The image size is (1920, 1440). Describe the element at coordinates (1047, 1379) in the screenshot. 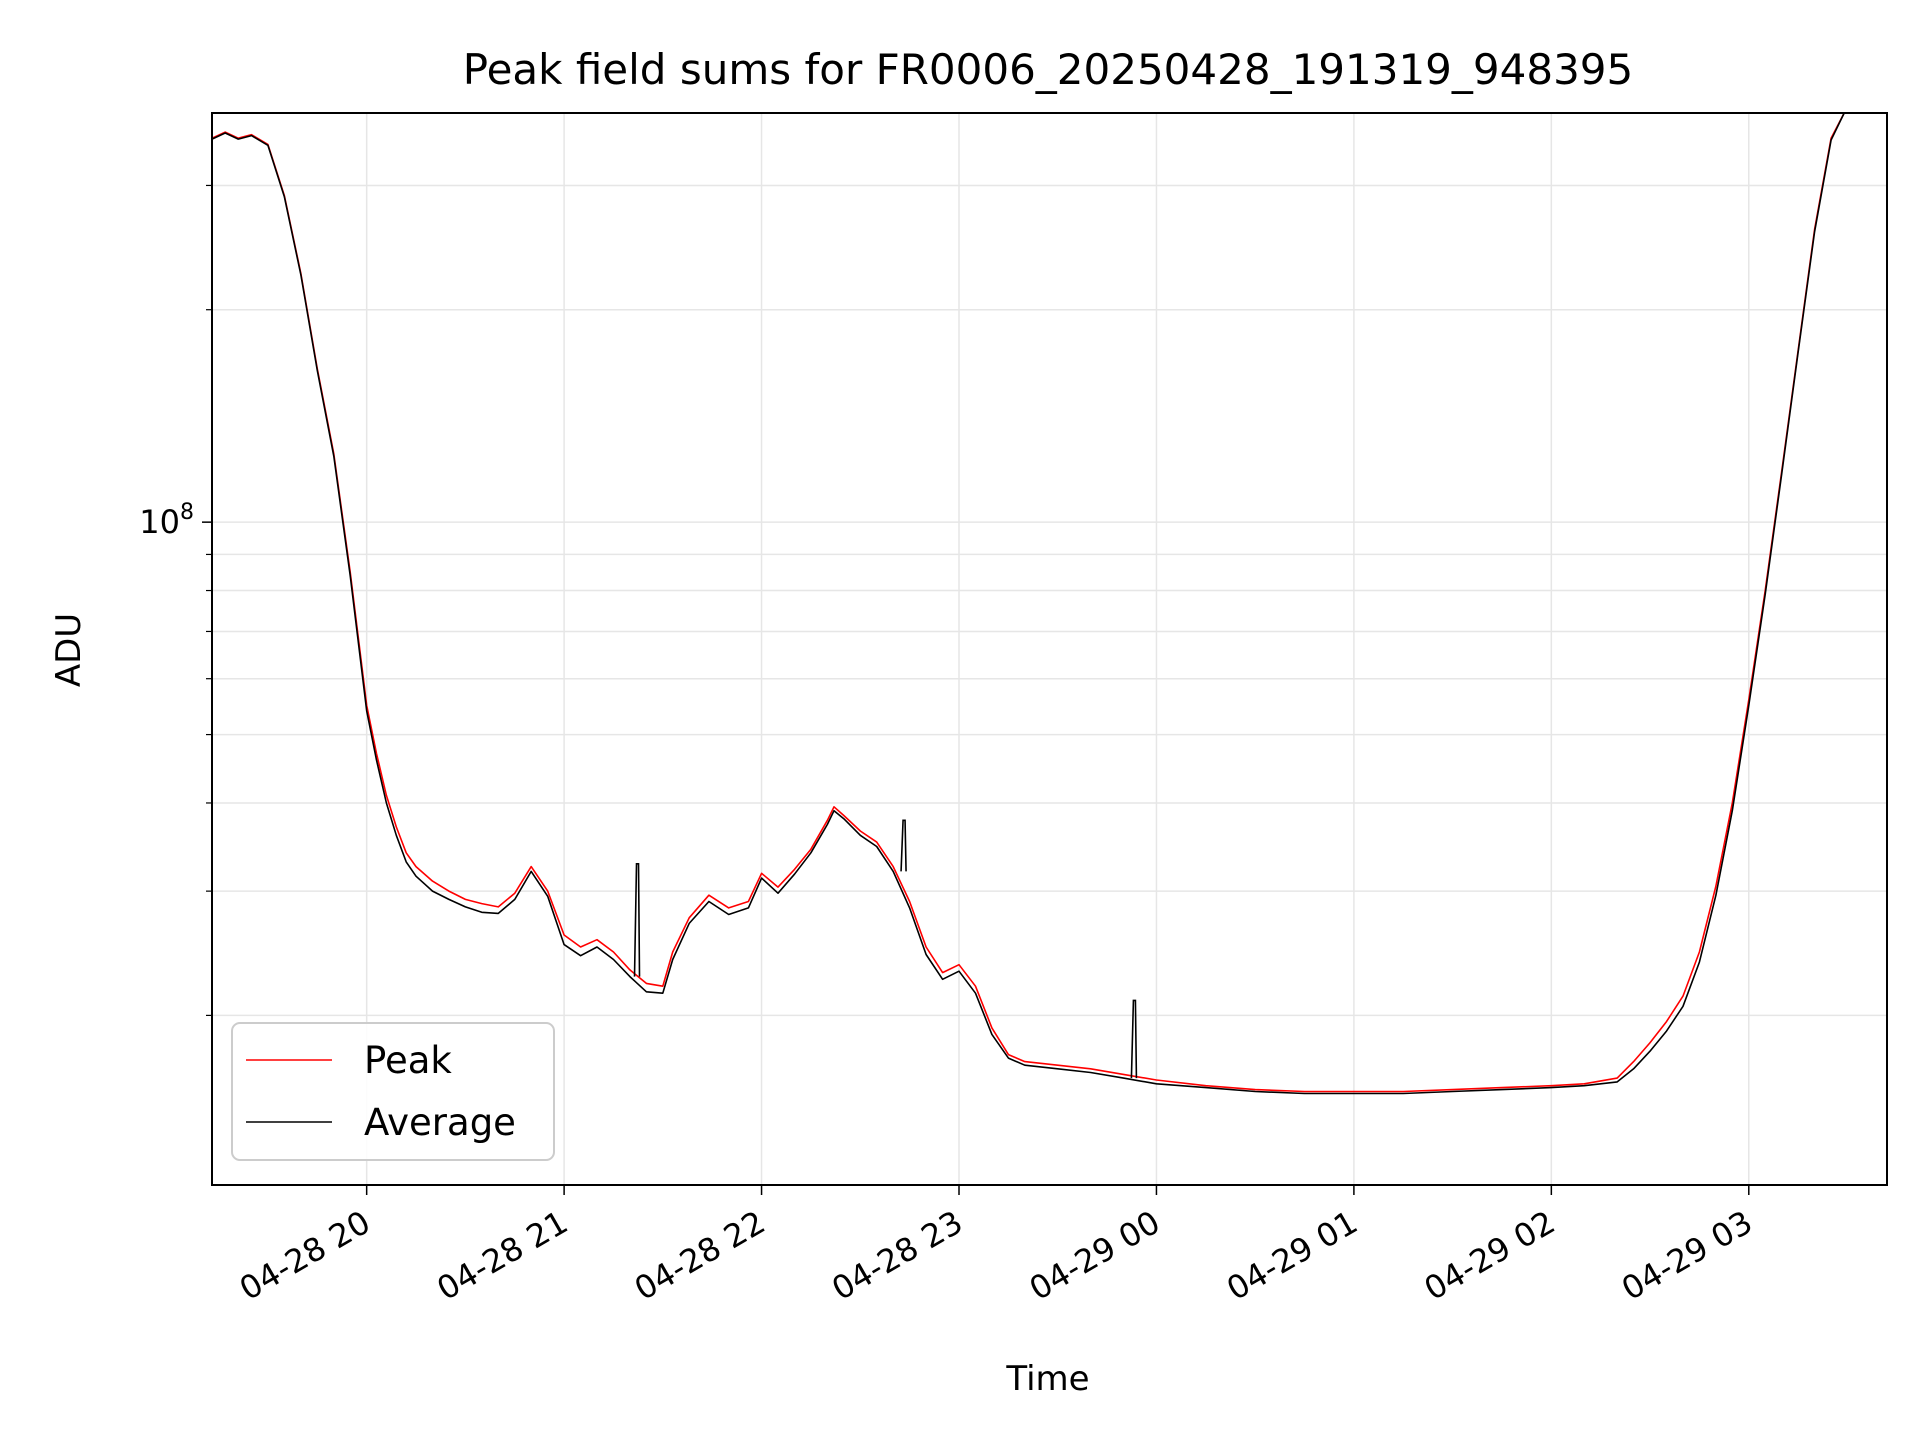

I see `x-axis-label: Time` at that location.